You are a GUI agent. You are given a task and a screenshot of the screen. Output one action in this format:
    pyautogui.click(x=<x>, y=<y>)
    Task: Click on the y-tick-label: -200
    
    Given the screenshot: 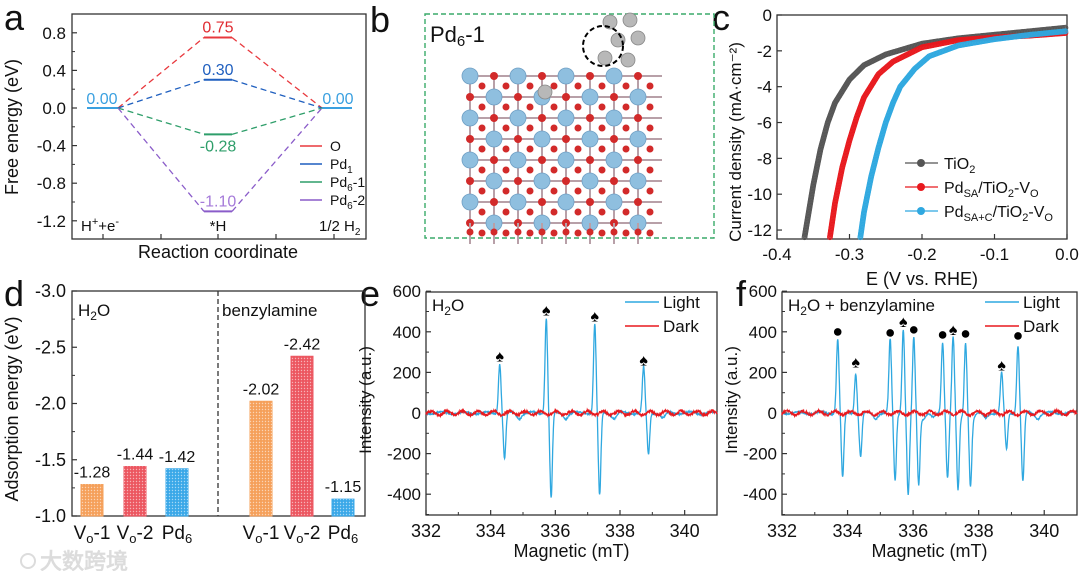 What is the action you would take?
    pyautogui.click(x=404, y=454)
    